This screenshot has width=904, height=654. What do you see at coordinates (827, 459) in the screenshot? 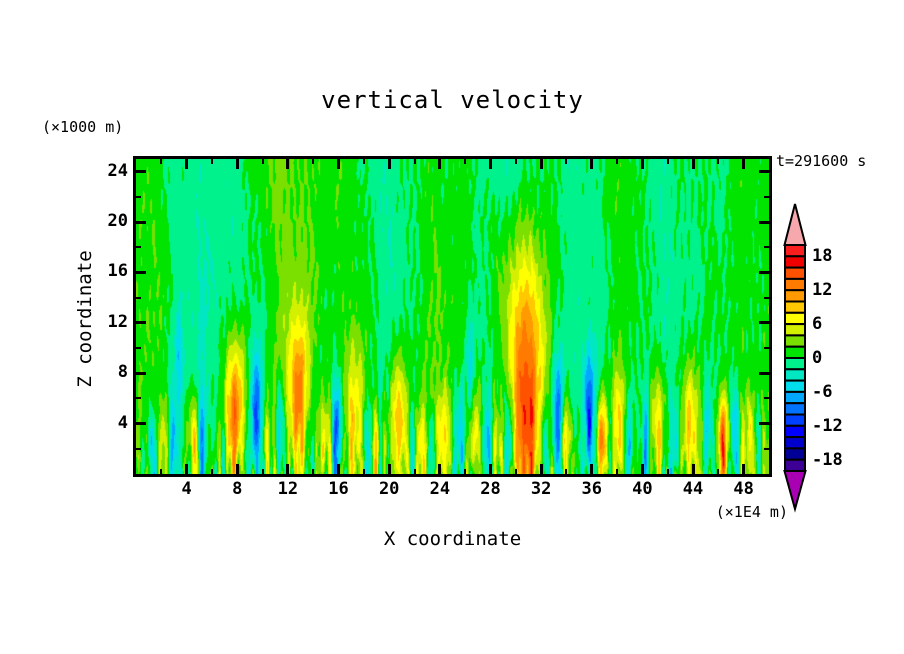
I see `colorbar-label: -18` at bounding box center [827, 459].